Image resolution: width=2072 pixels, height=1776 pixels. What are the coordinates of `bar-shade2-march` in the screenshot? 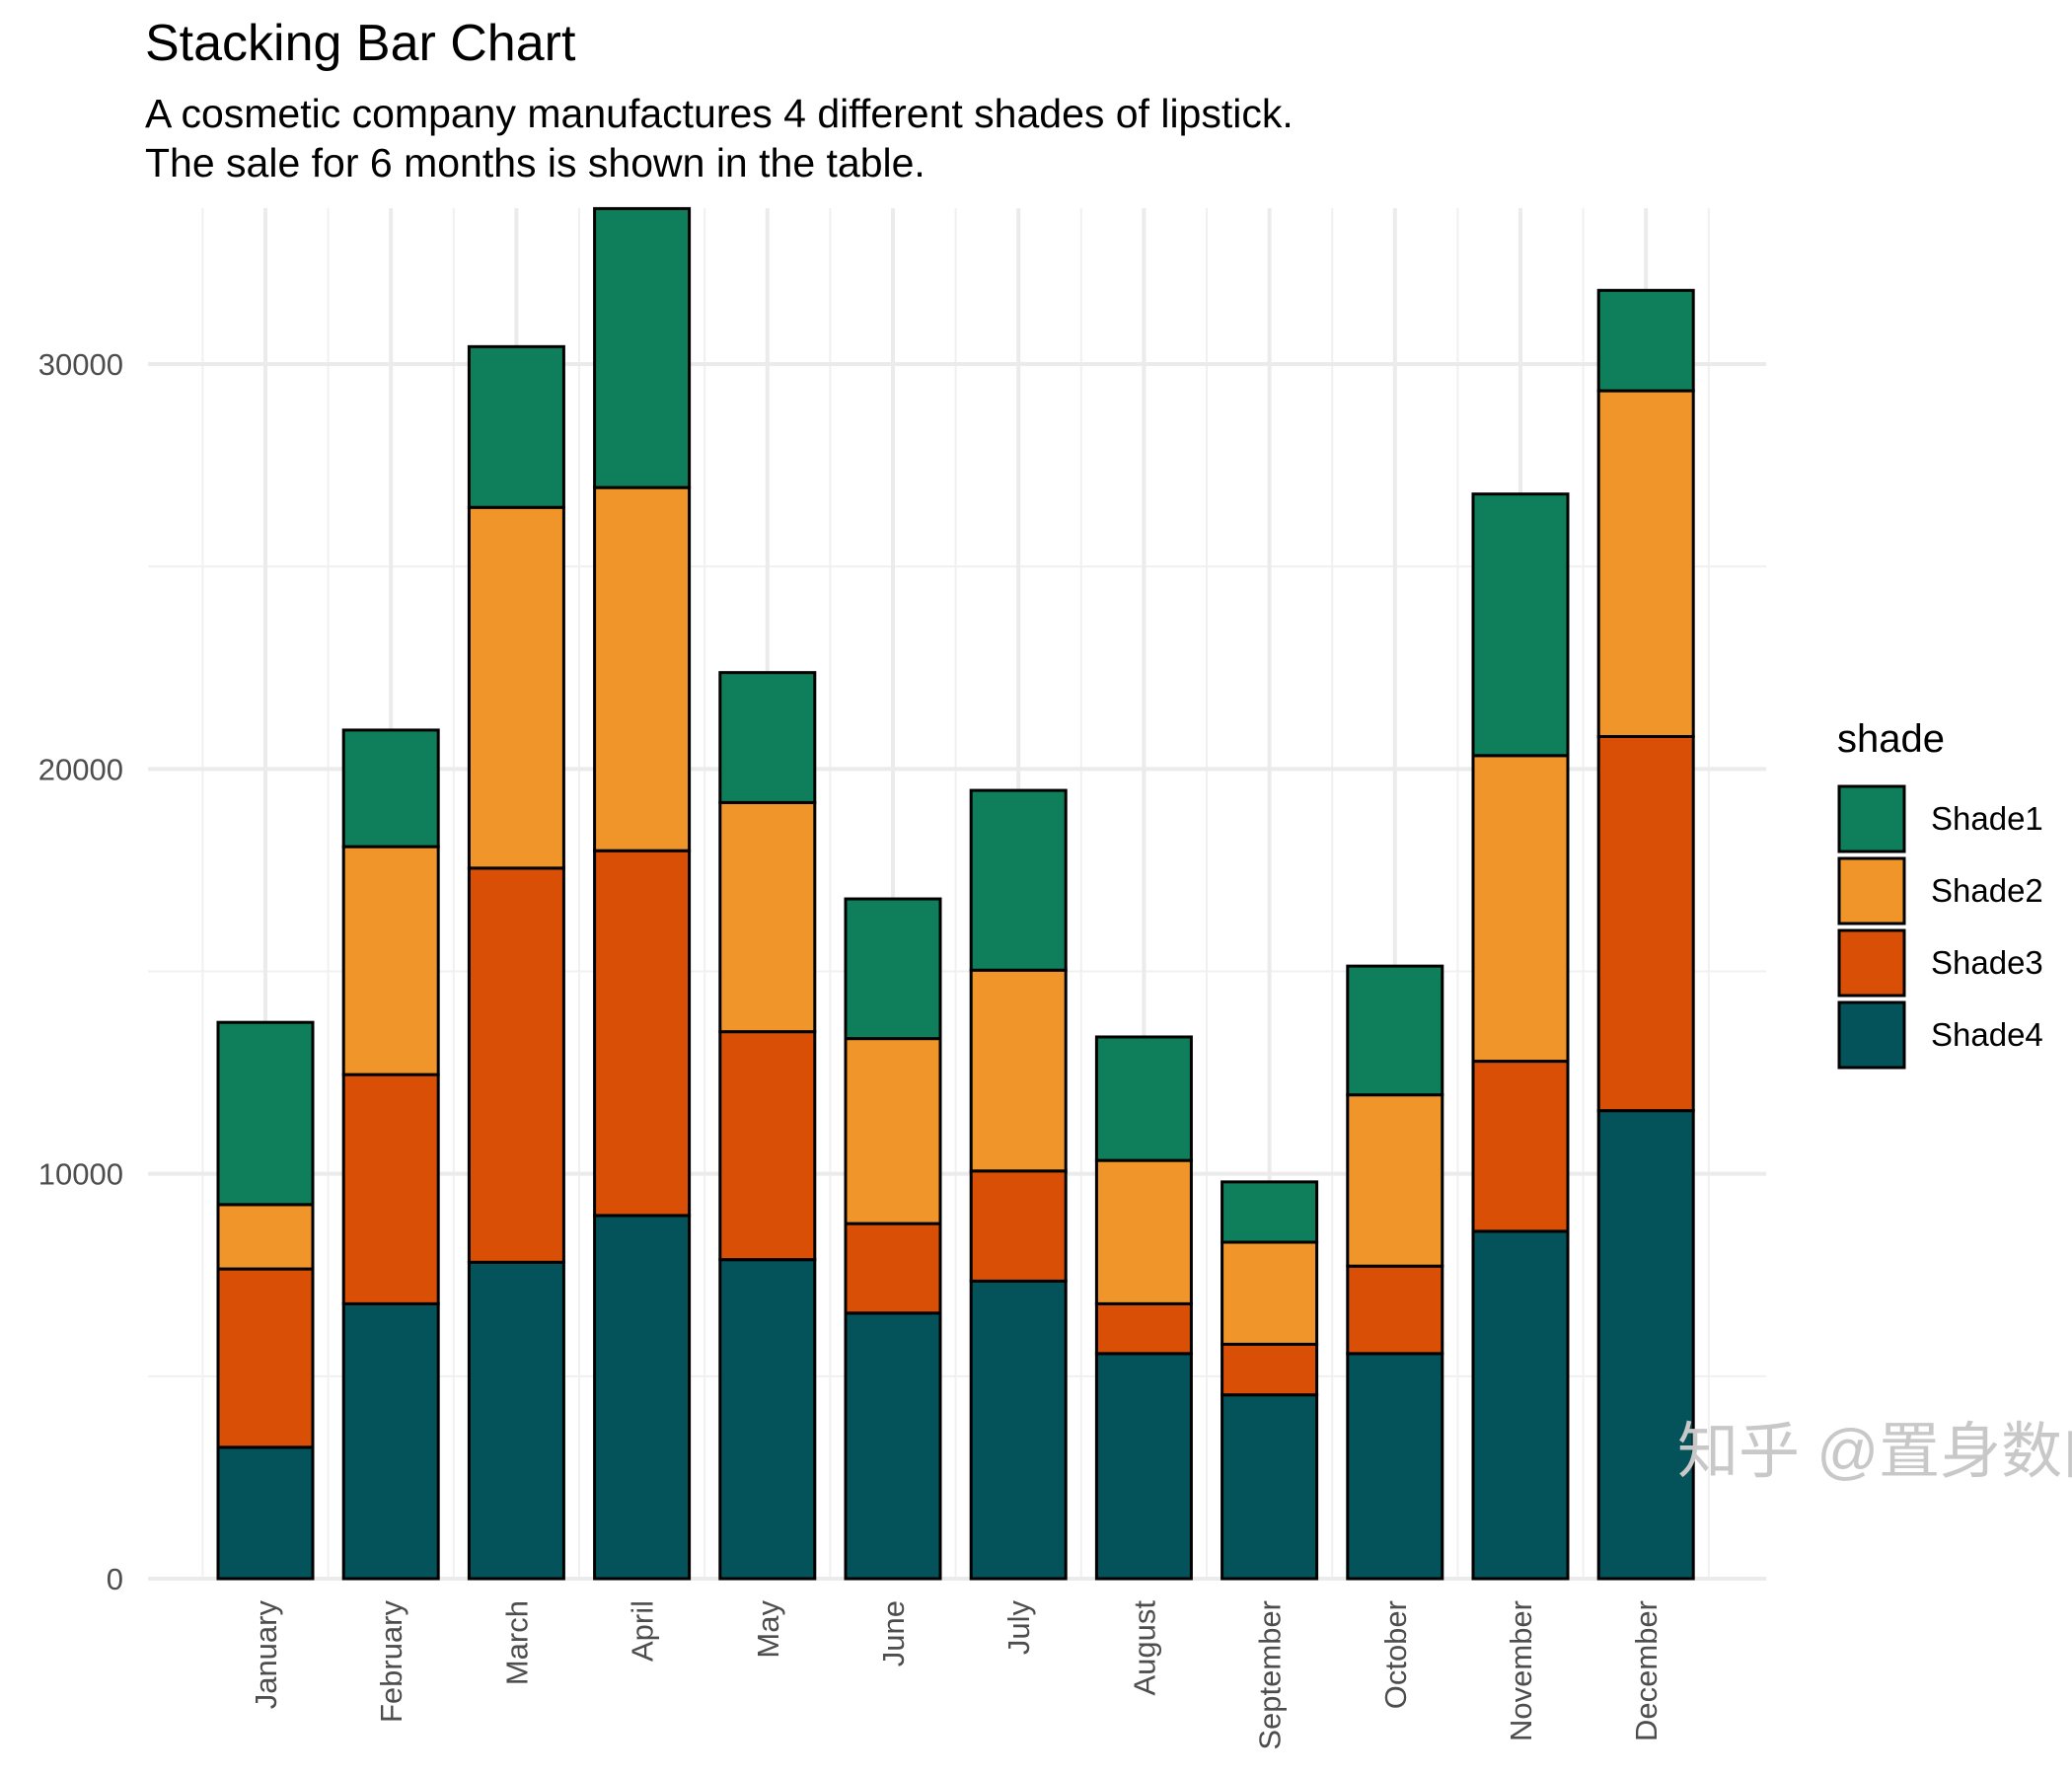 It's located at (516, 688).